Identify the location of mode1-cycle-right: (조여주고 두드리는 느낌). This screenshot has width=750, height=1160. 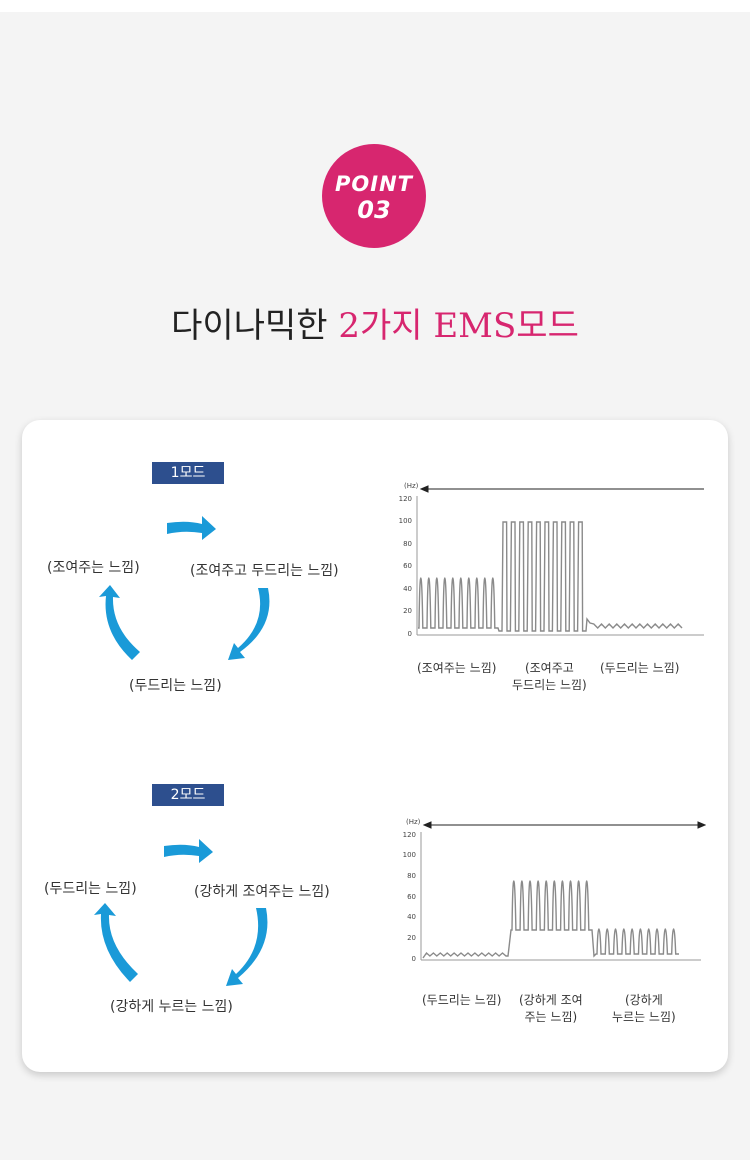
(264, 571).